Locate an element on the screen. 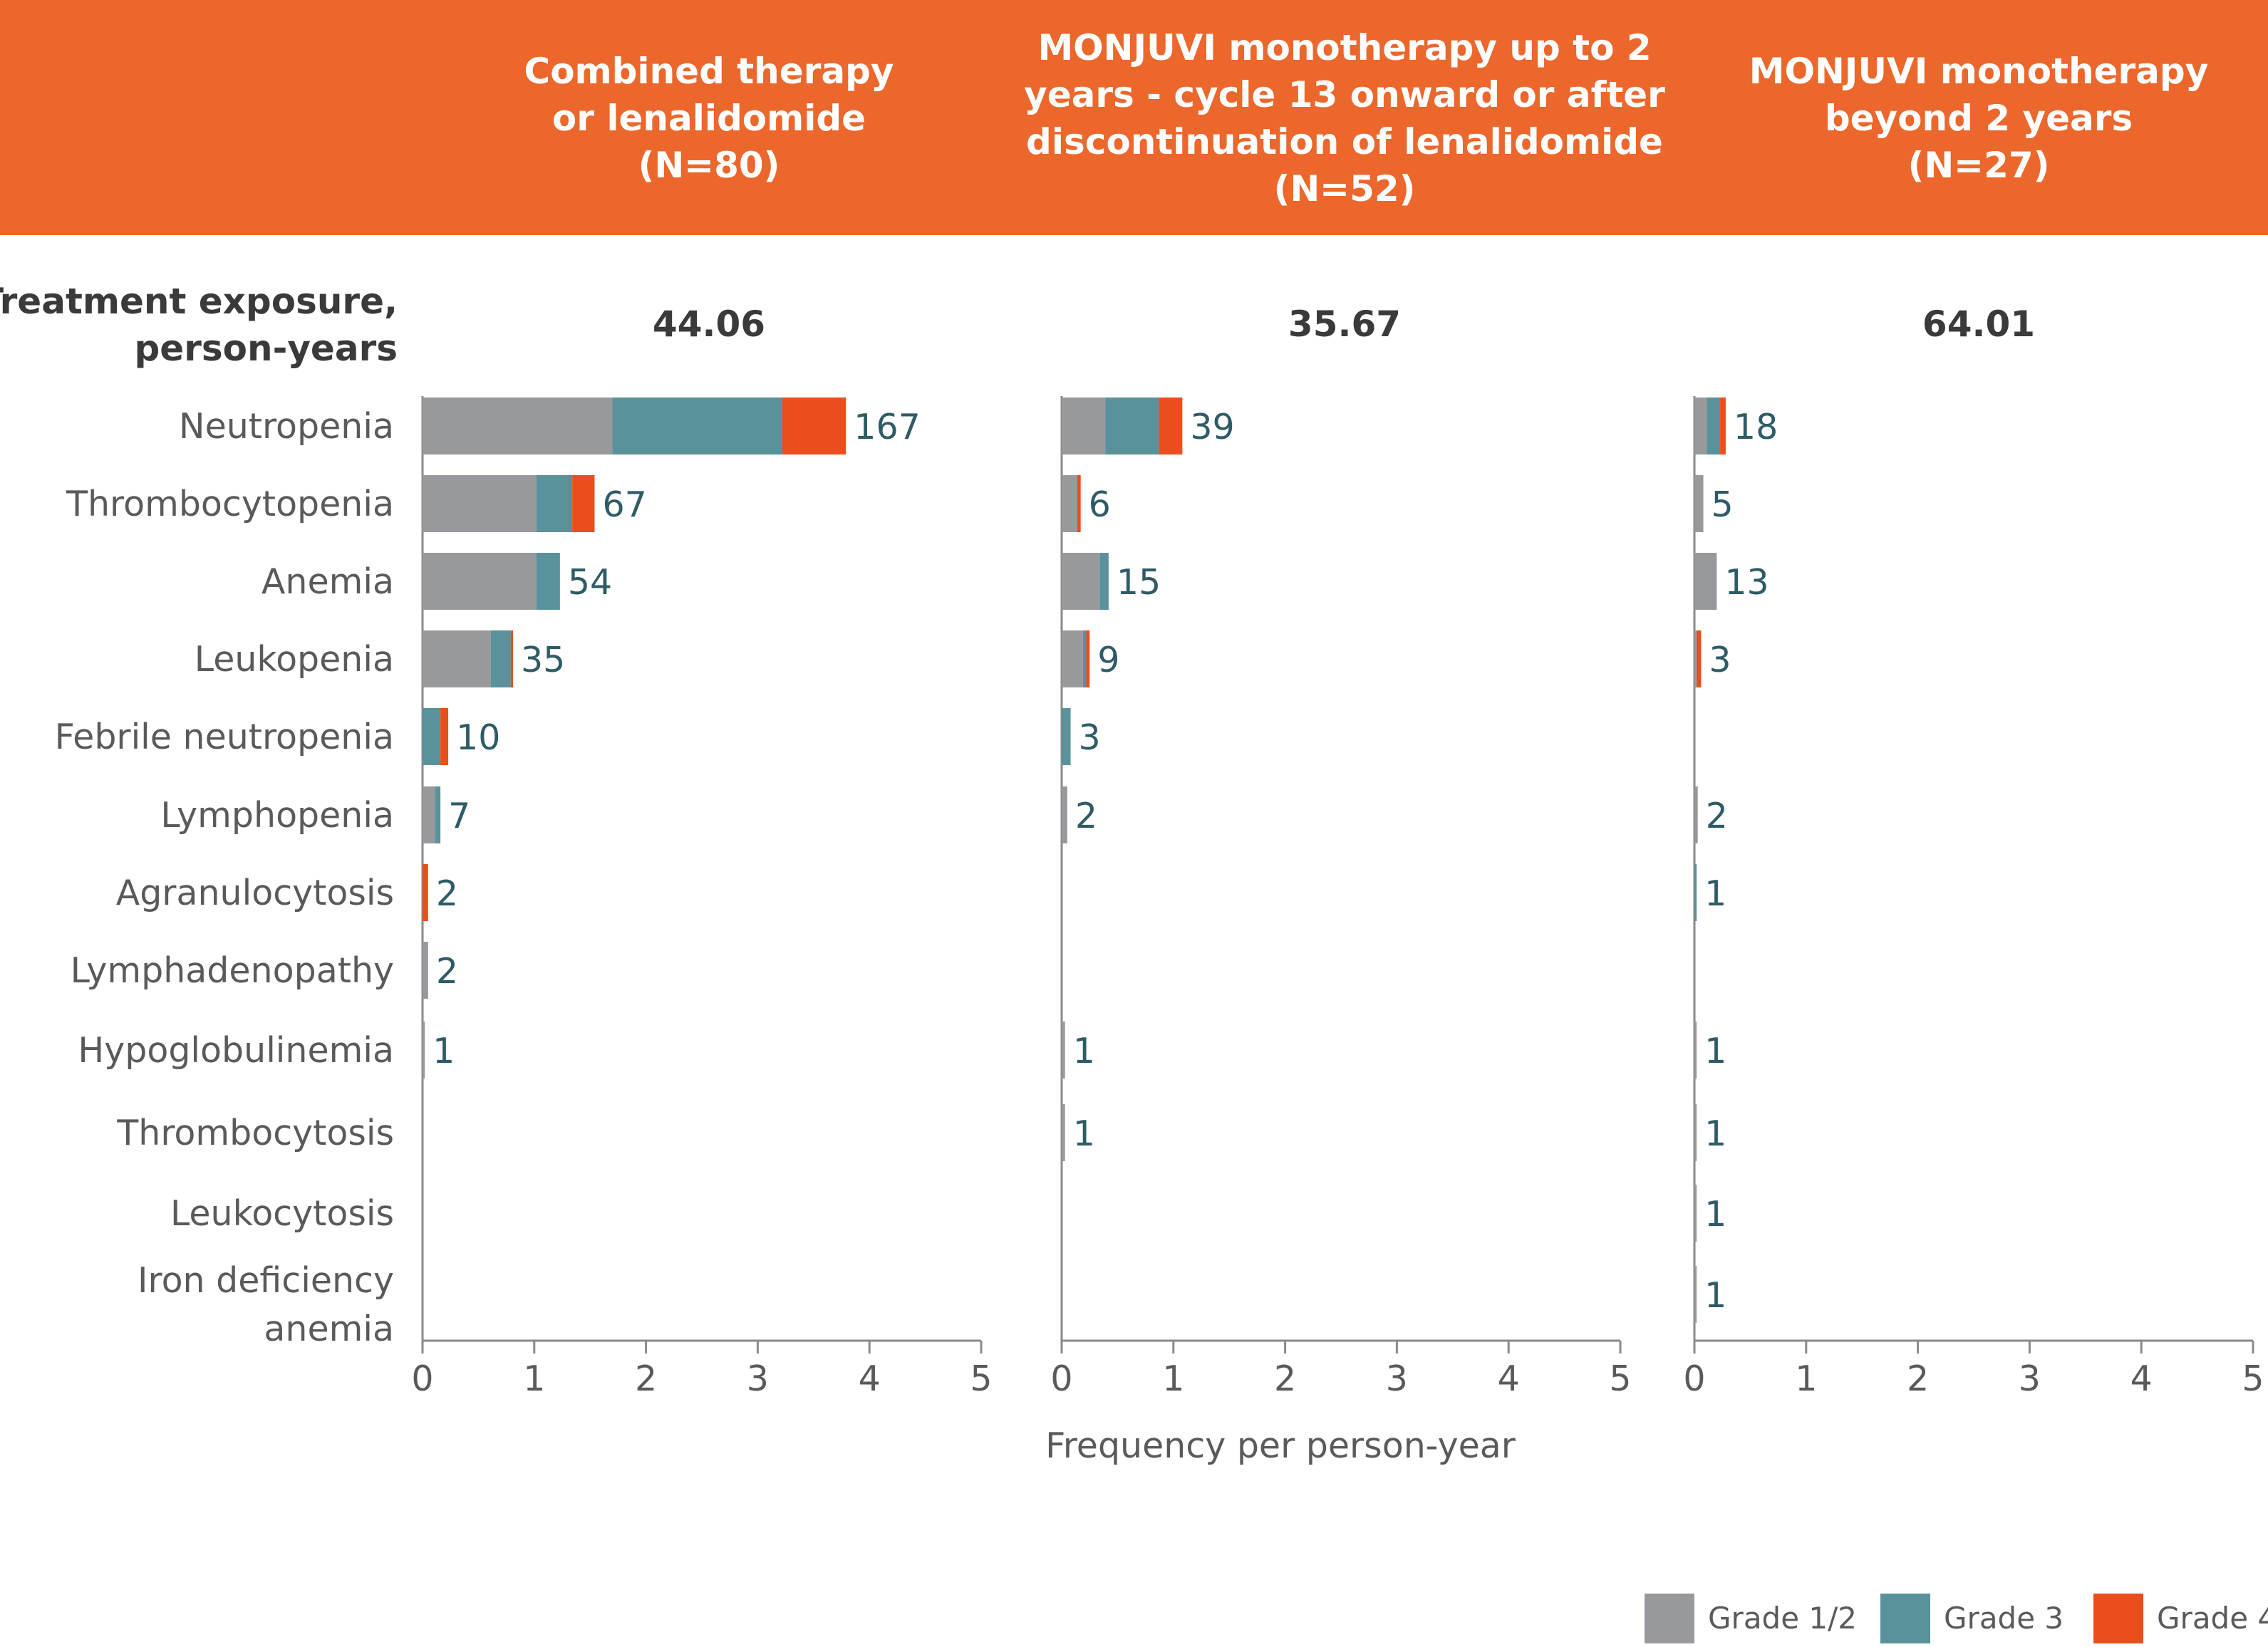 The width and height of the screenshot is (2268, 1647). panel-2-bar-3-grade3 is located at coordinates (1104, 581).